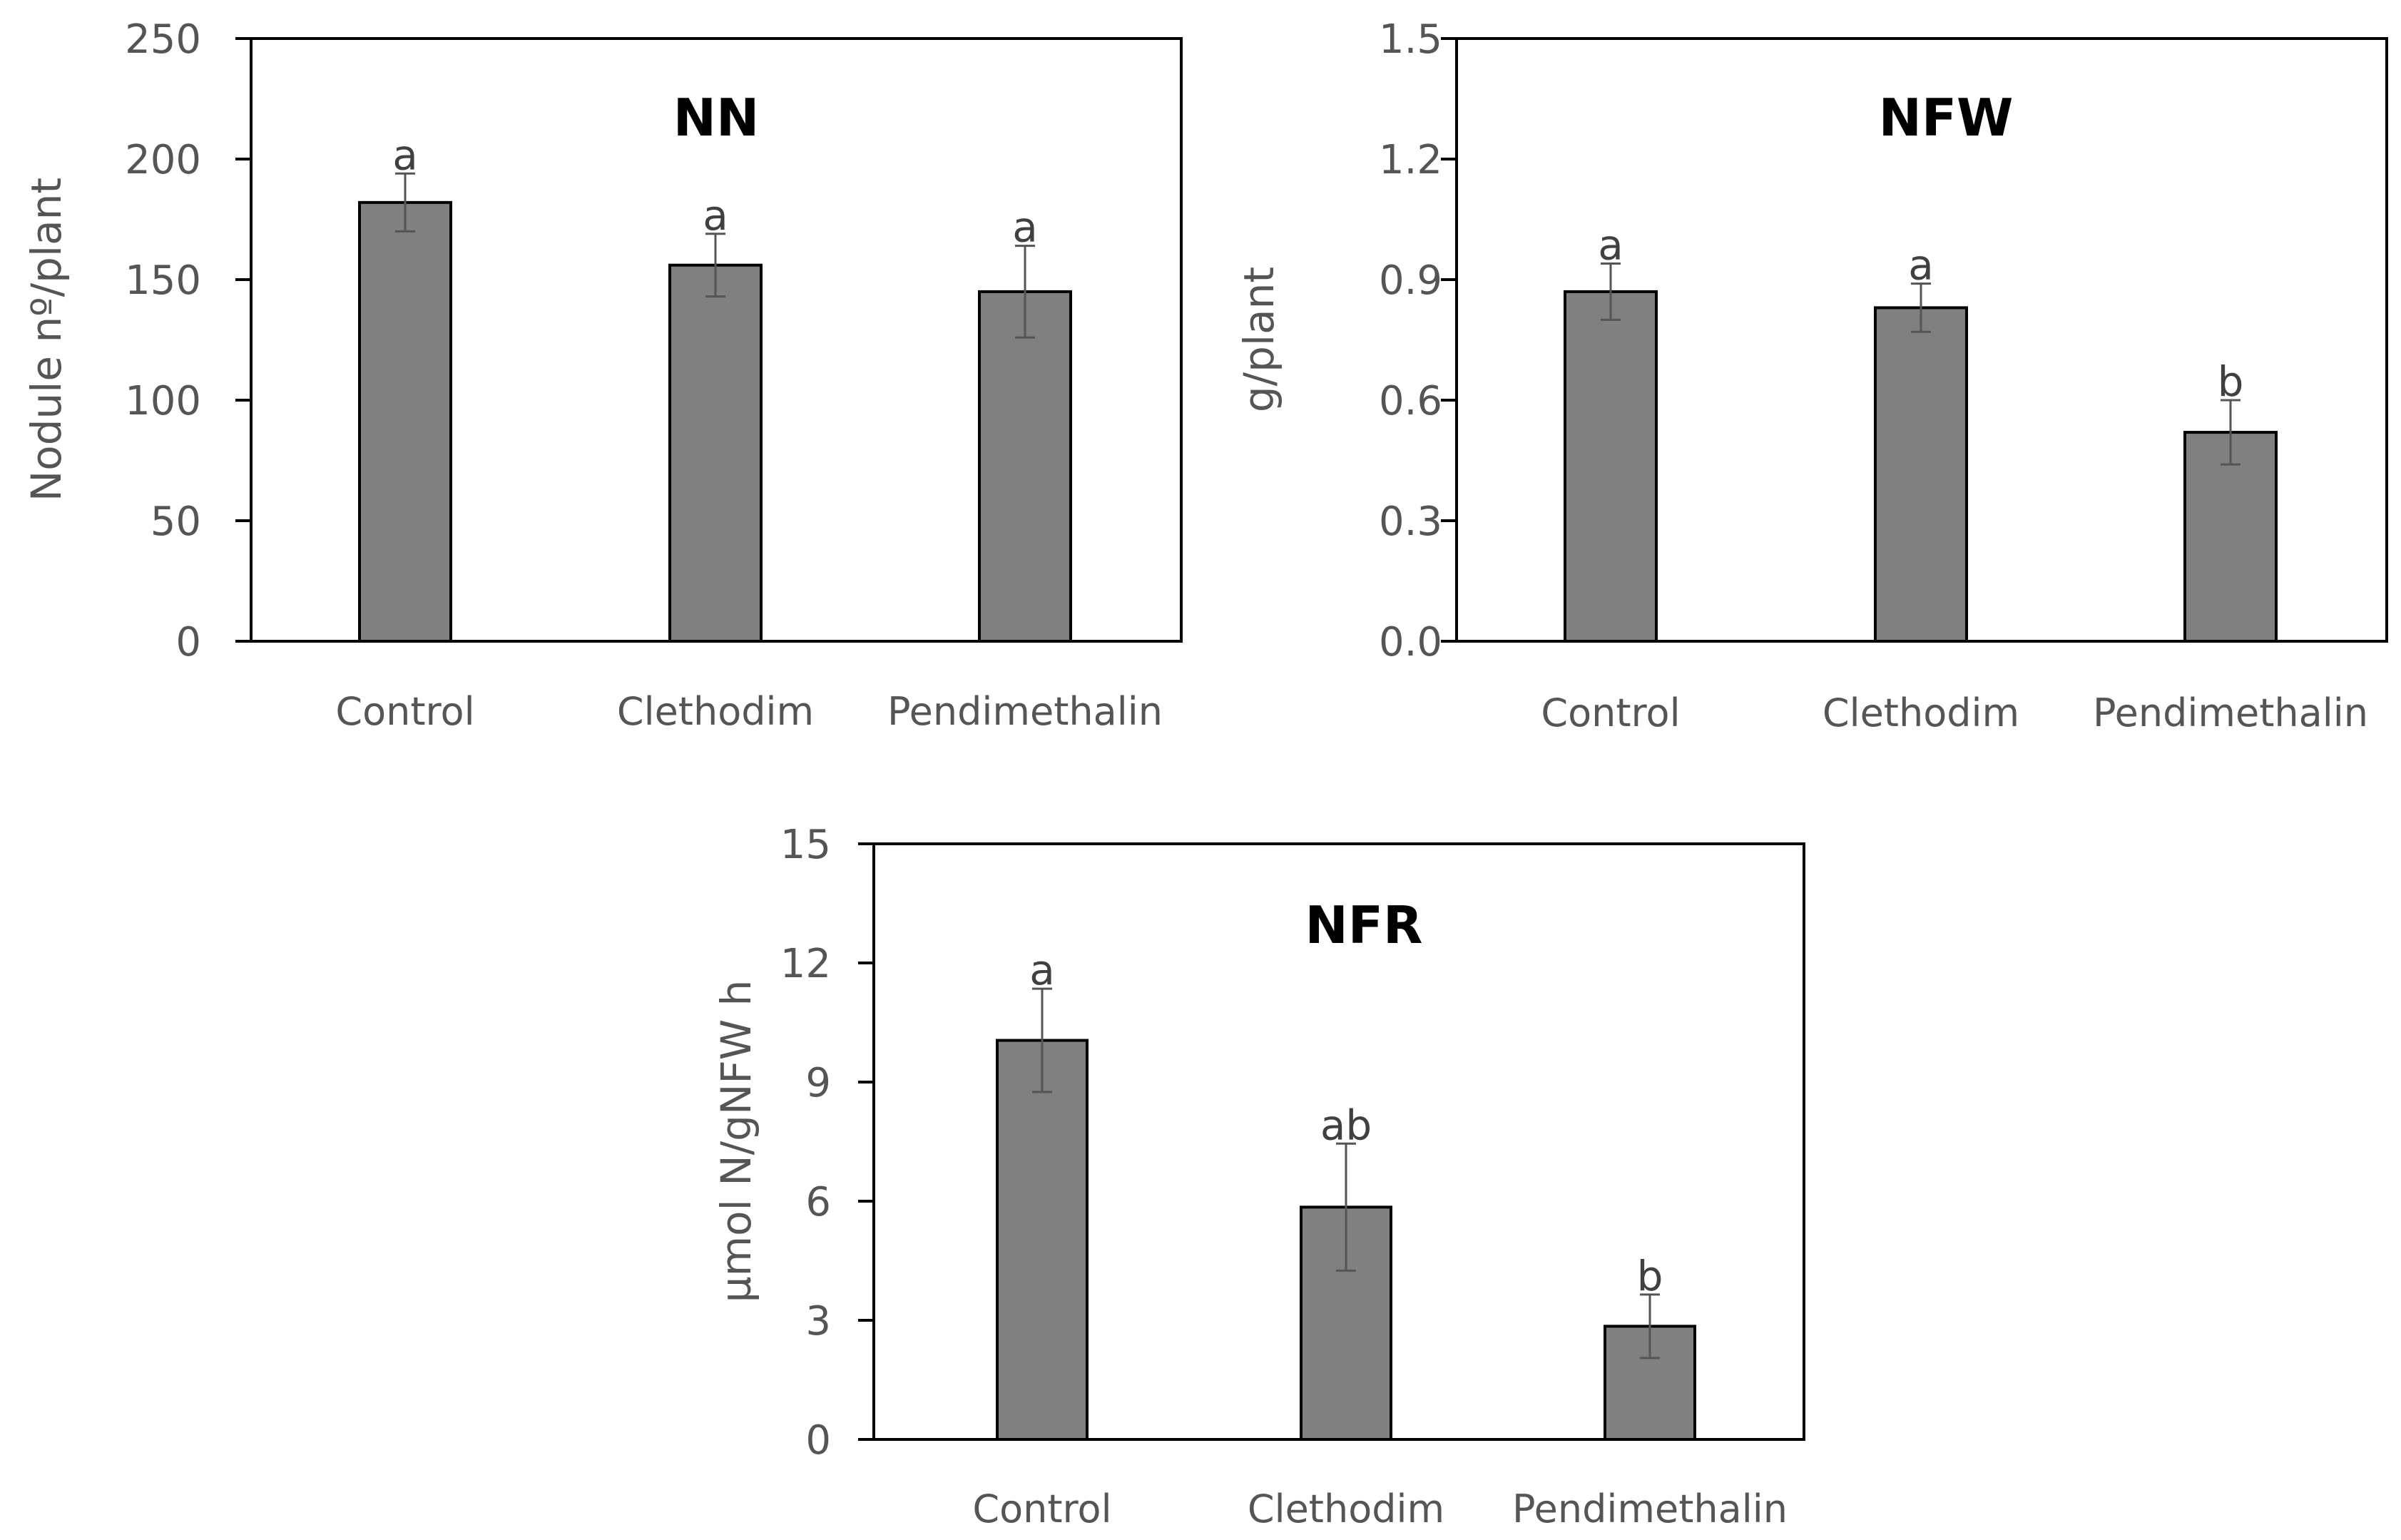  What do you see at coordinates (1259, 340) in the screenshot?
I see `y-axis-title: g/plant` at bounding box center [1259, 340].